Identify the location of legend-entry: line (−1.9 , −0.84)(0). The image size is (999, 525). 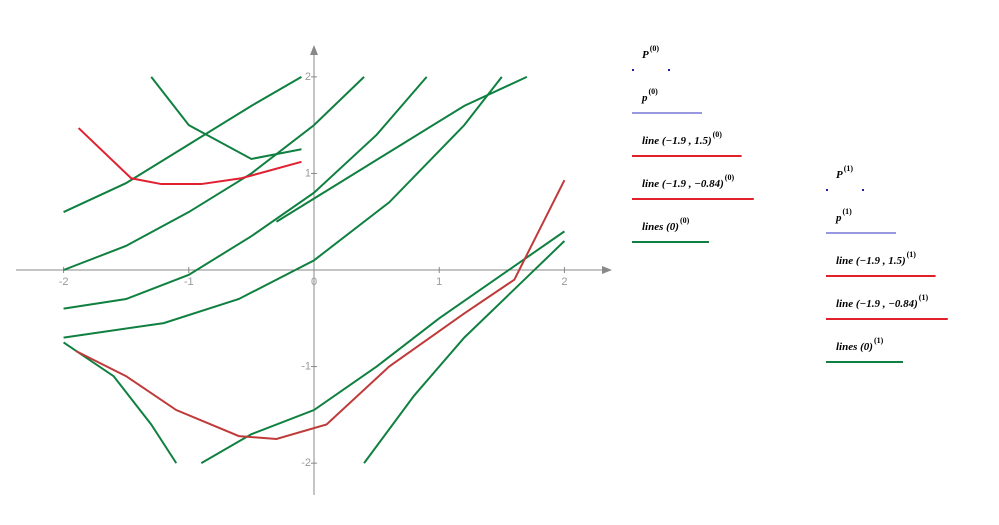
(693, 186).